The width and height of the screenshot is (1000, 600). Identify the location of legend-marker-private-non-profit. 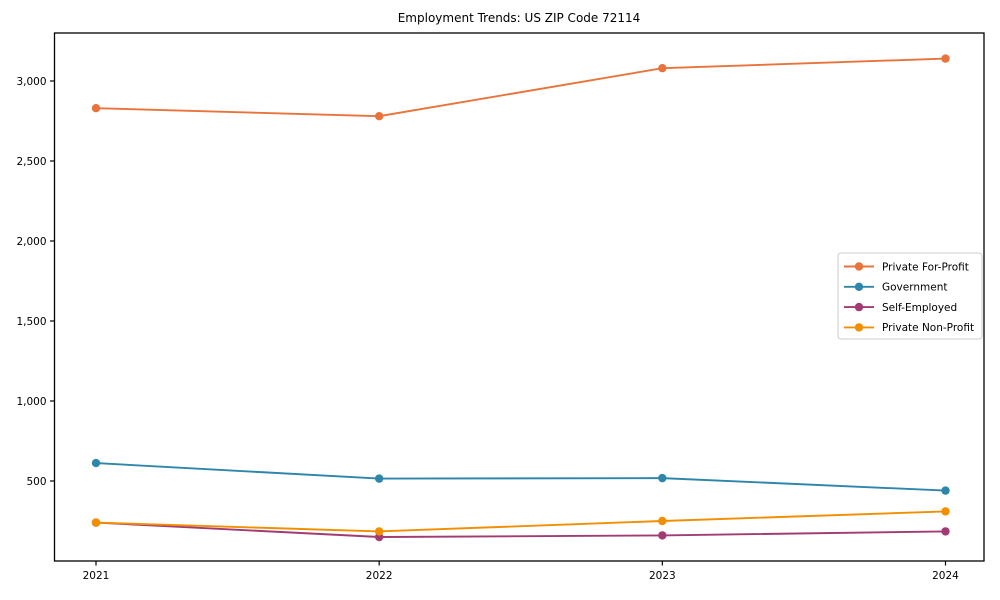
(859, 327).